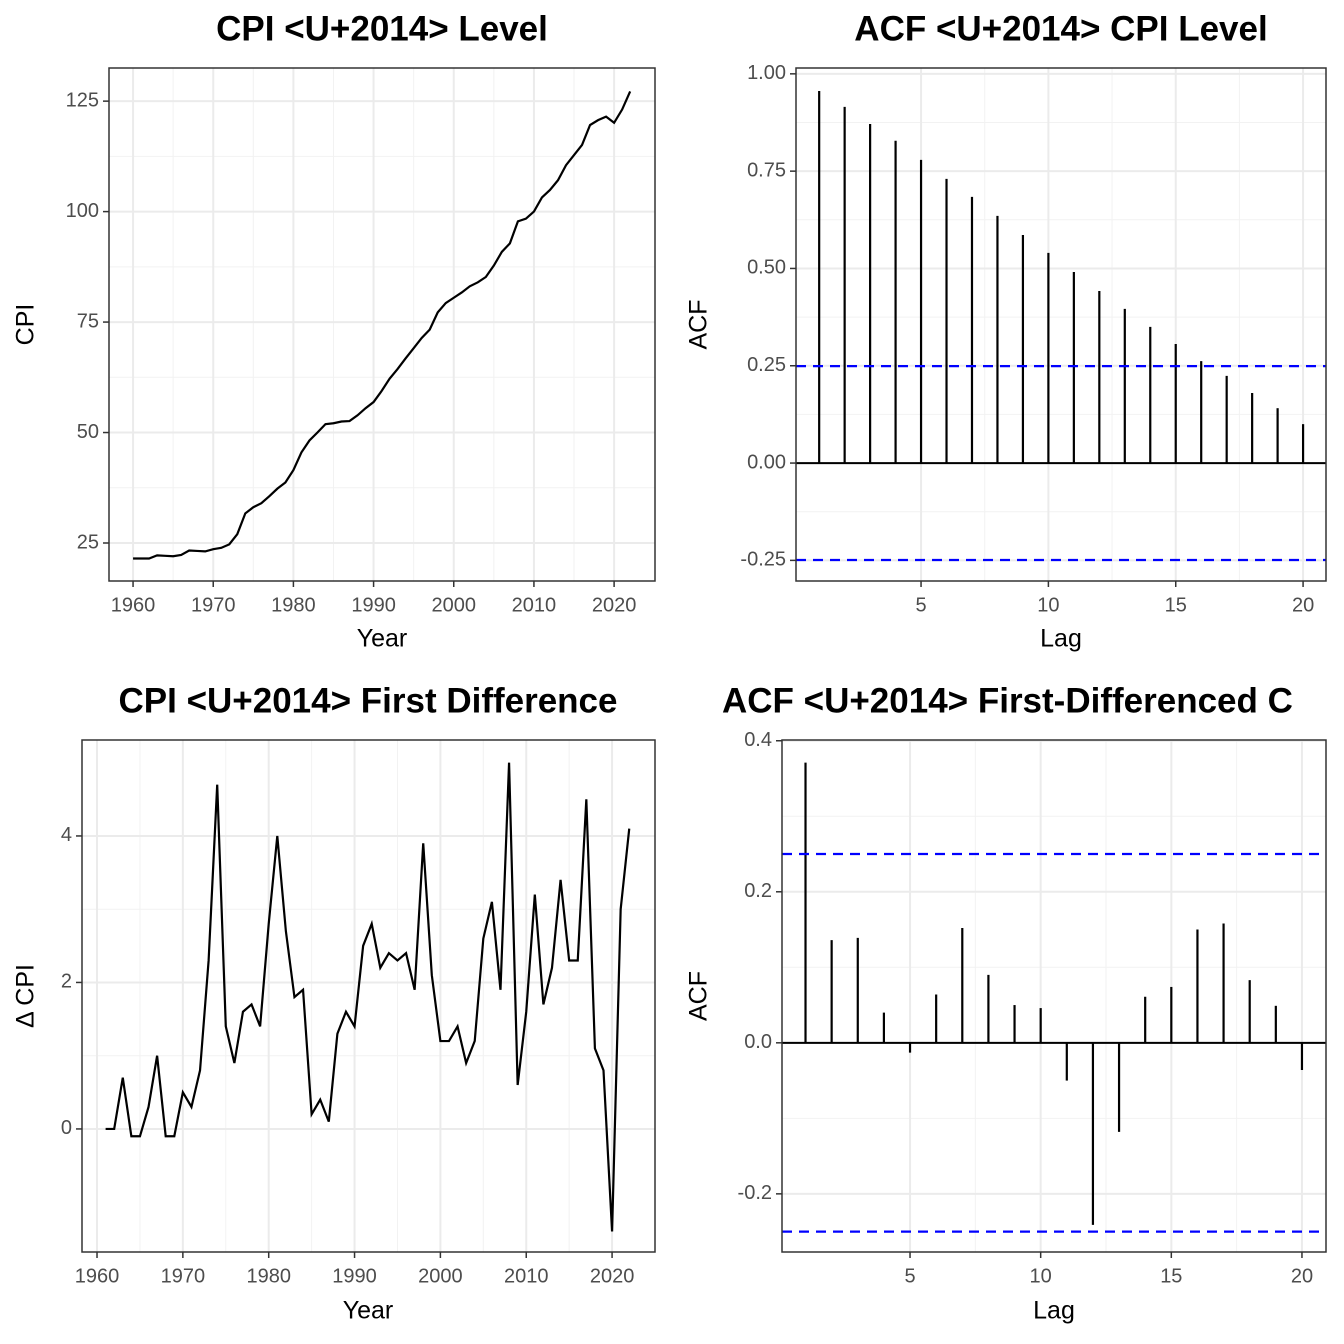 Image resolution: width=1344 pixels, height=1344 pixels. I want to click on y-tick-label: 0.00, so click(766, 462).